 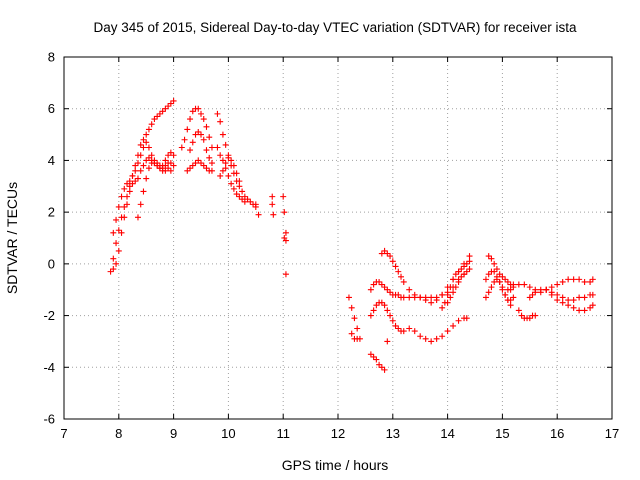 I want to click on series-track-f-peak, so click(x=199, y=165).